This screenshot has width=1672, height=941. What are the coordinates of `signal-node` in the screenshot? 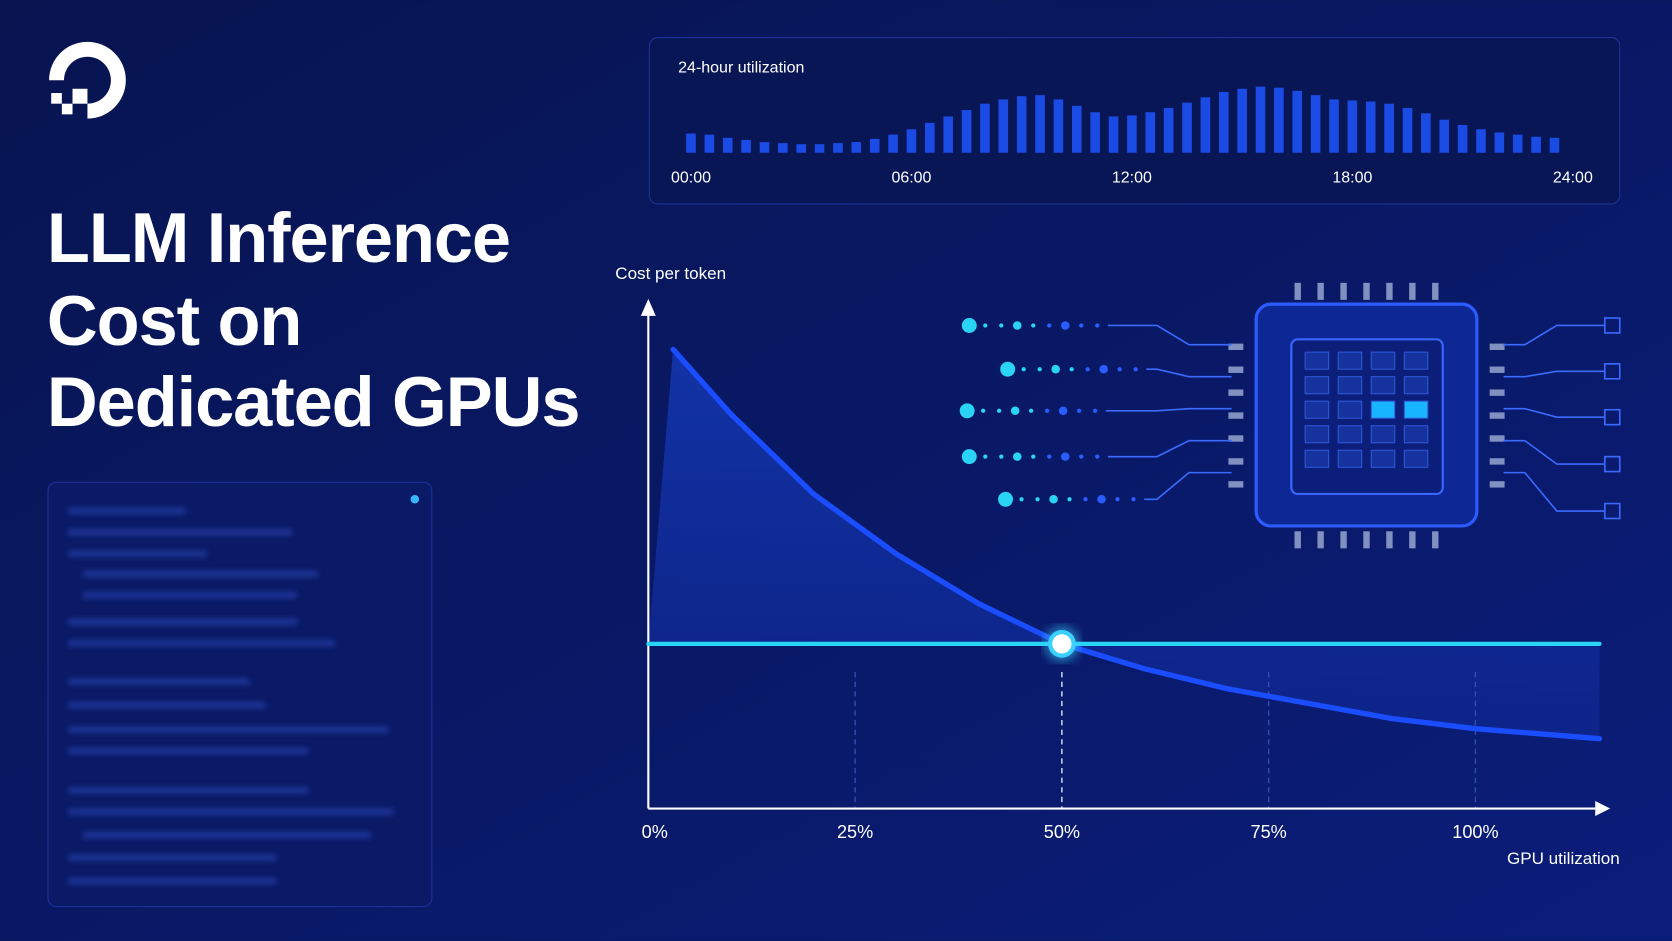 It's located at (1008, 369).